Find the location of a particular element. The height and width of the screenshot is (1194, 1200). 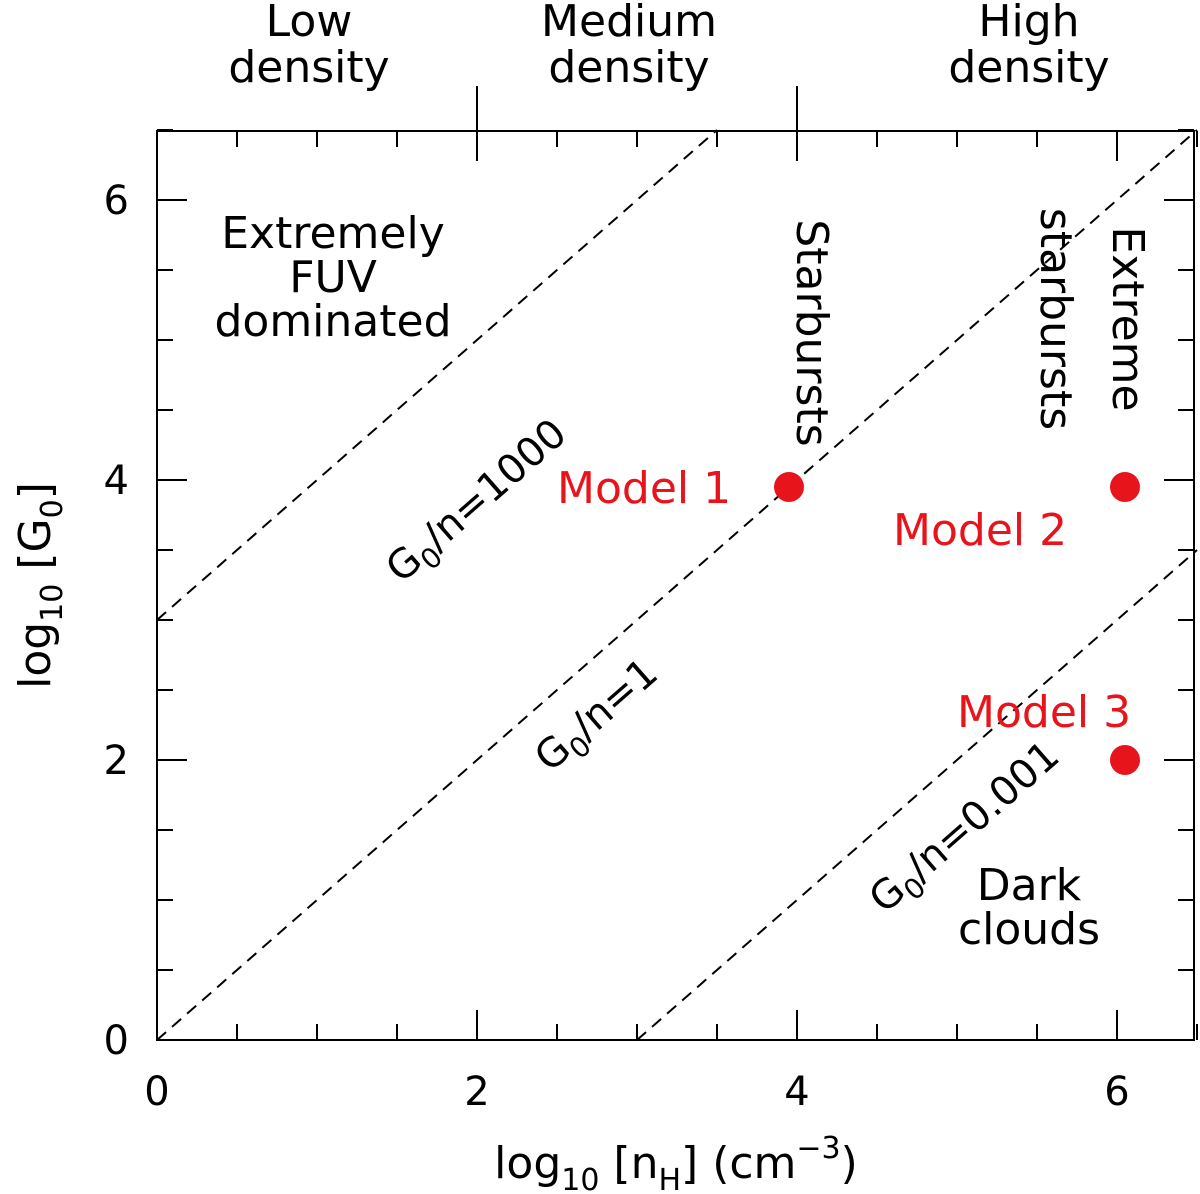

regime-line-label: G0/n=1 is located at coordinates (598, 718).